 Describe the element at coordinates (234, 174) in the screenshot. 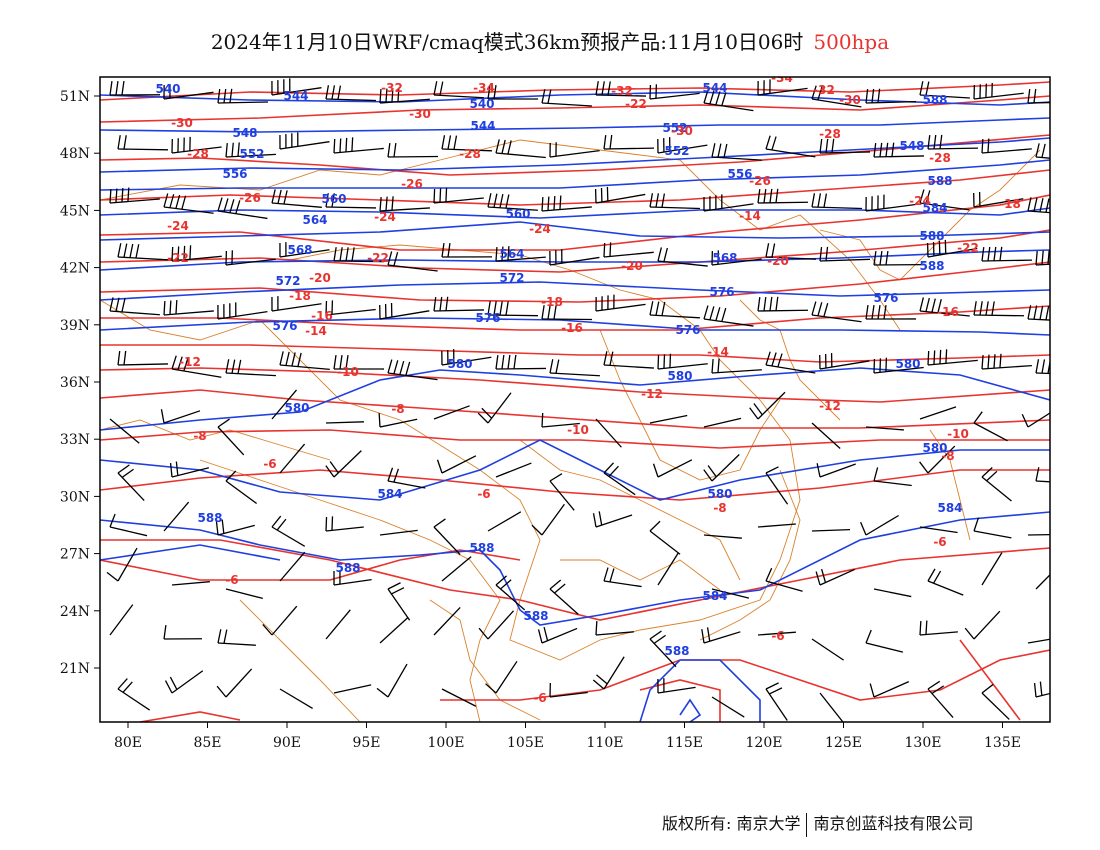

I see `height-contour-label: 556` at that location.